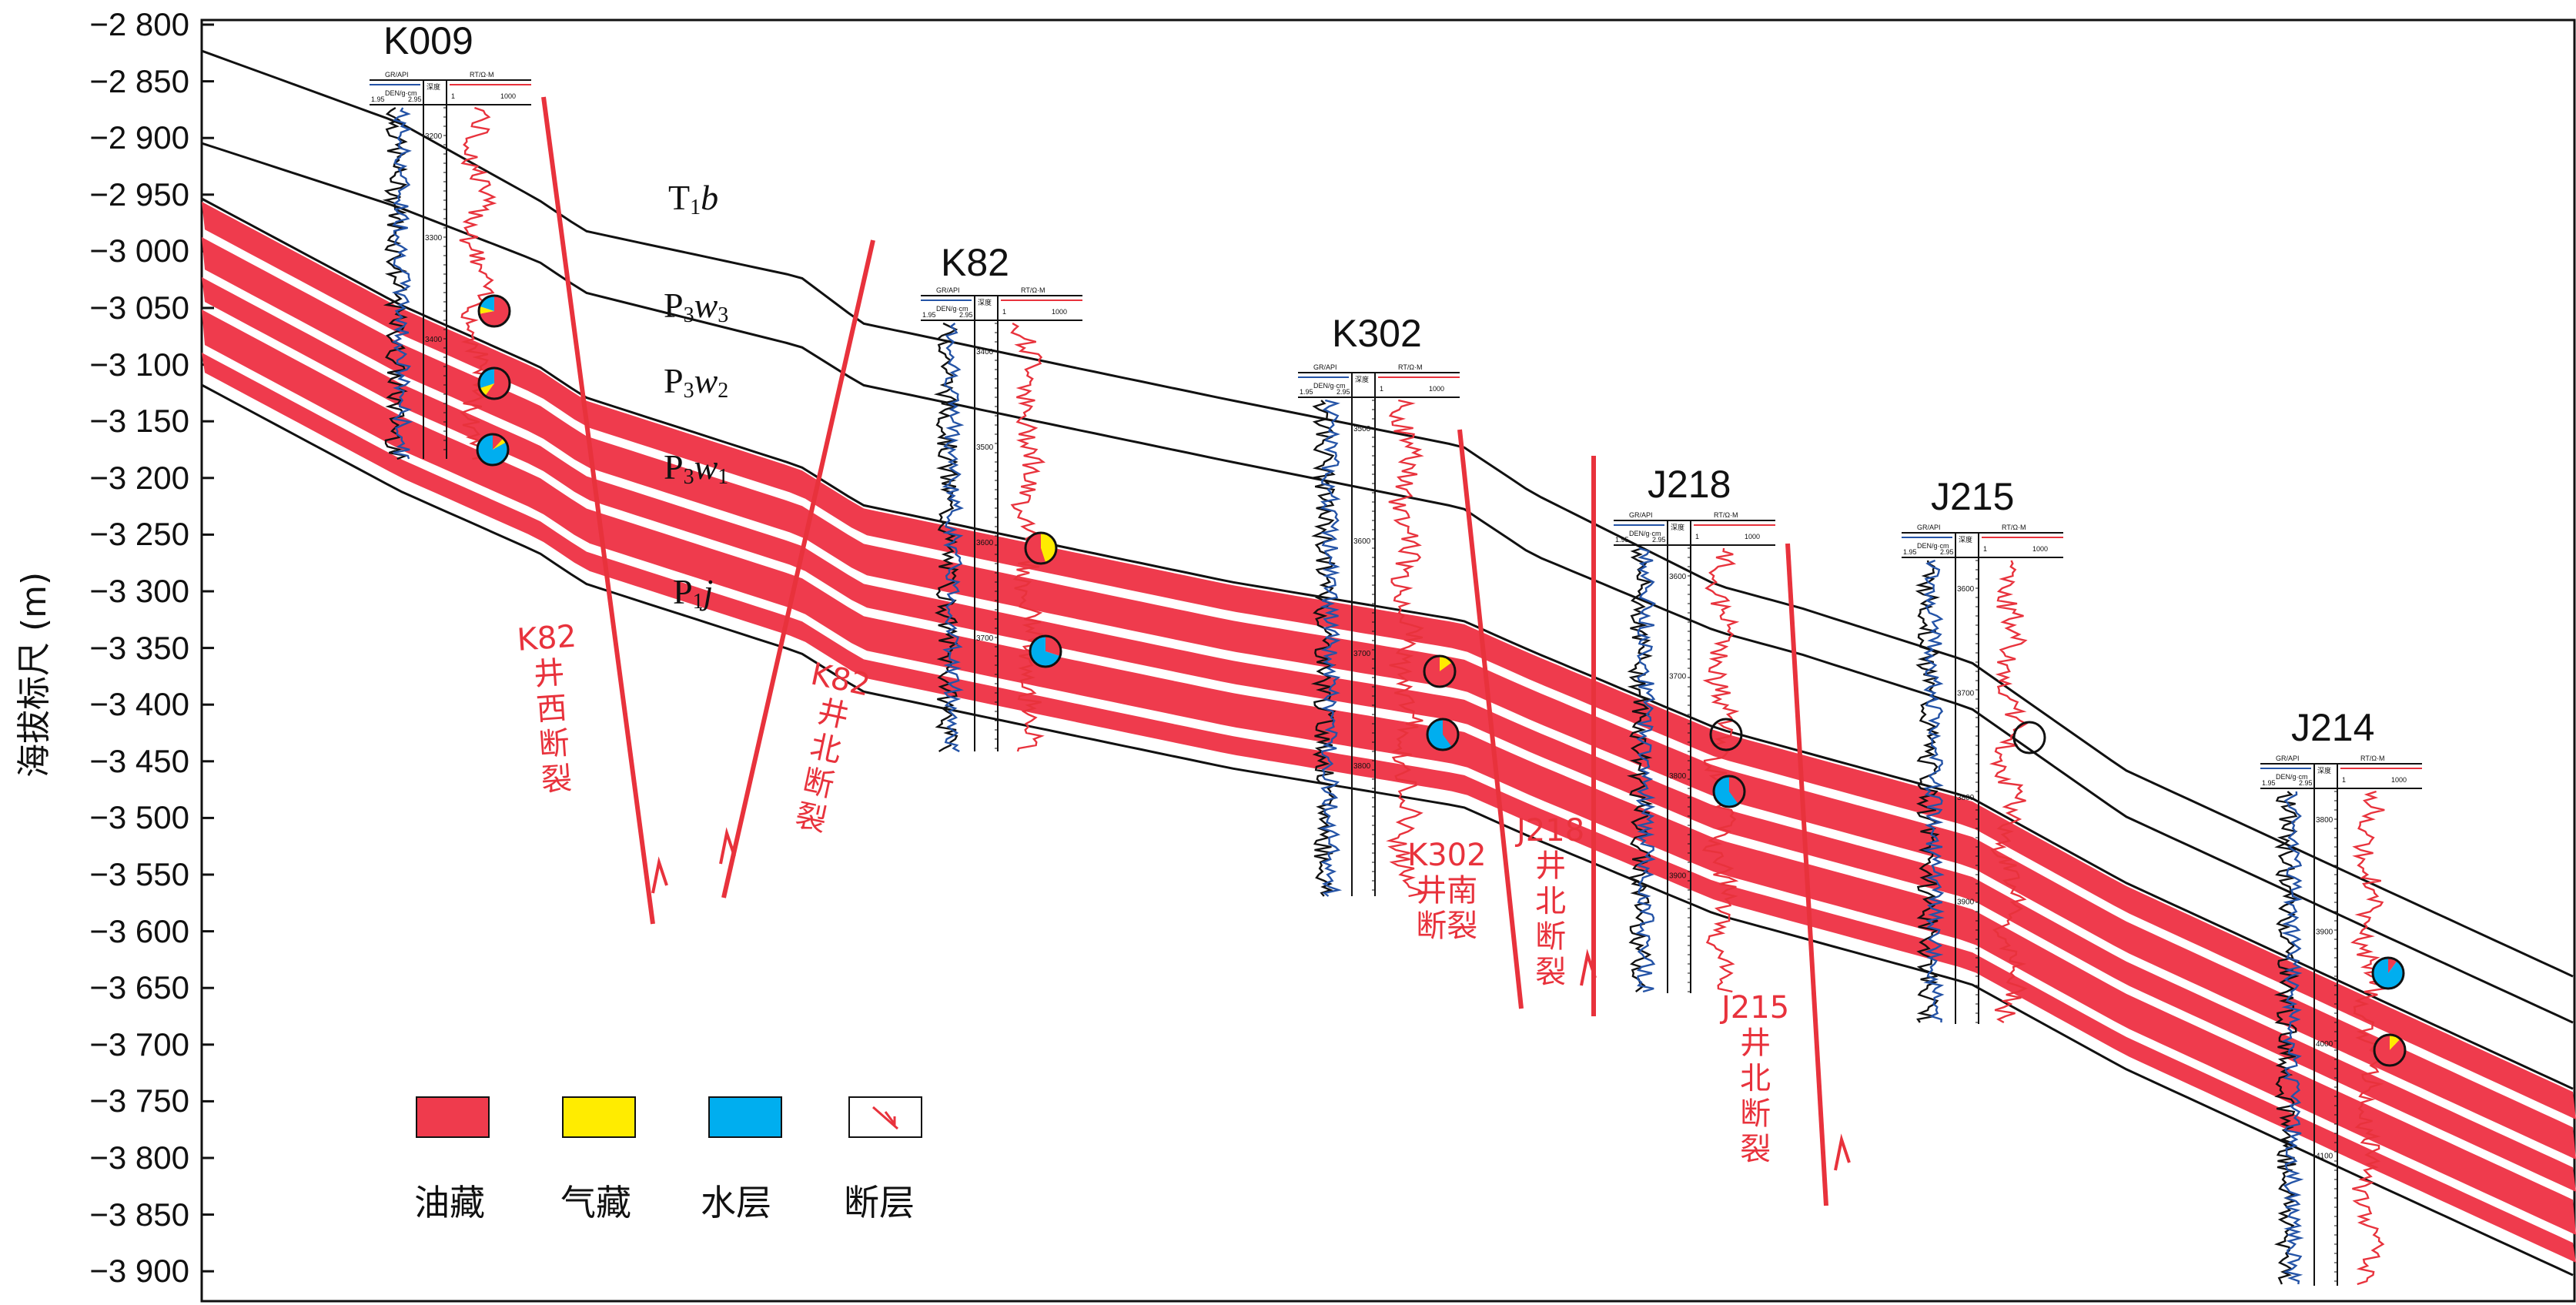 This screenshot has width=2576, height=1305. I want to click on log-header-den-max: 2.95, so click(966, 315).